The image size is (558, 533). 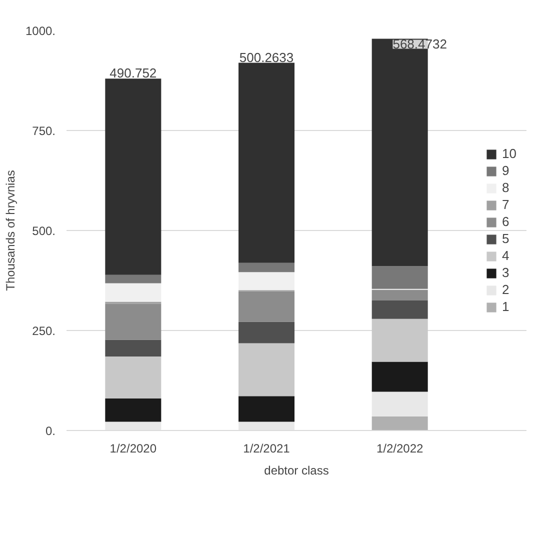 I want to click on legend-label: 9, so click(x=506, y=170).